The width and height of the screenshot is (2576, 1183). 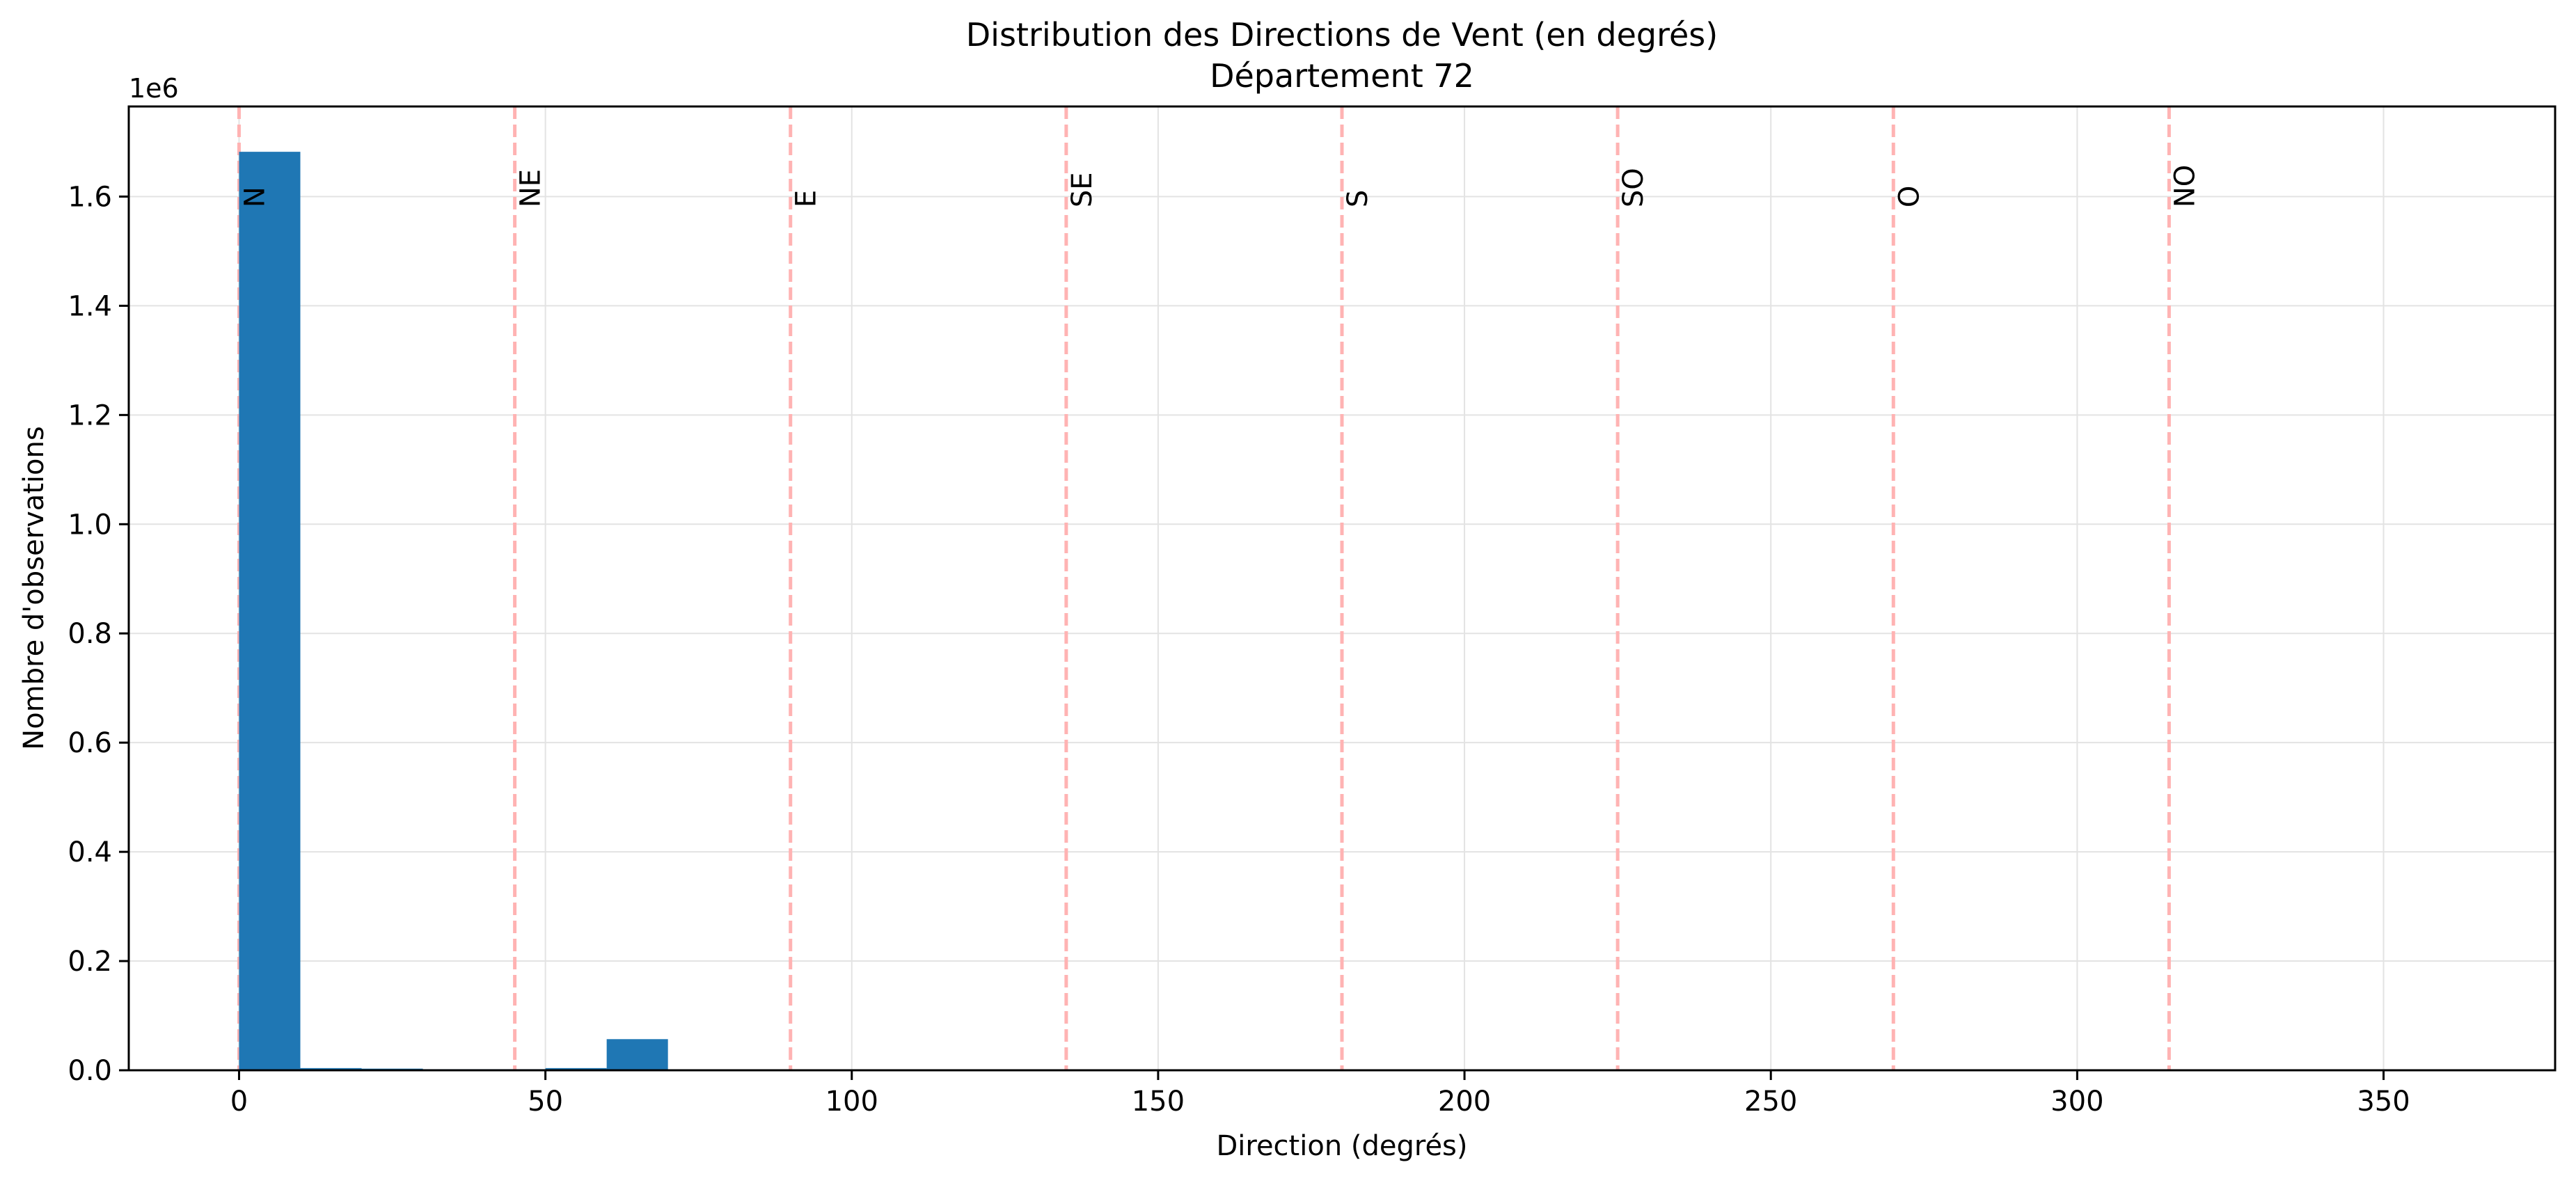 What do you see at coordinates (90, 852) in the screenshot?
I see `y-tick-label: 0.4` at bounding box center [90, 852].